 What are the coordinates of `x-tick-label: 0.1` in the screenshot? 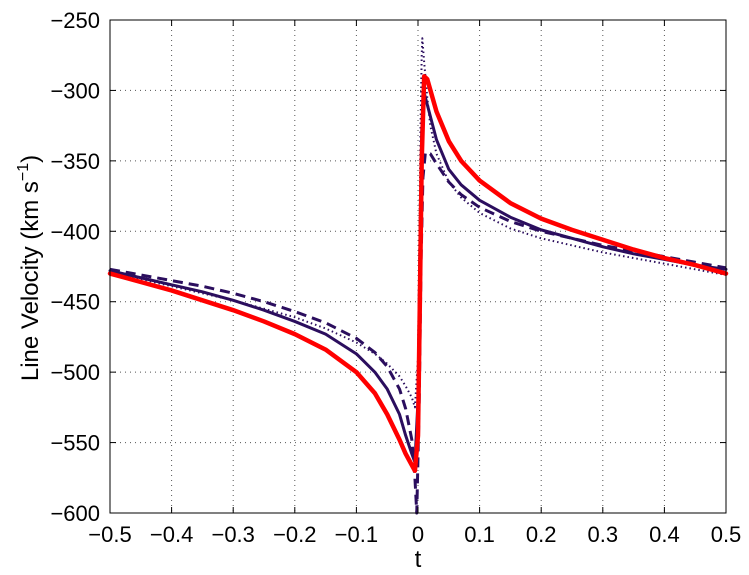 It's located at (479, 534).